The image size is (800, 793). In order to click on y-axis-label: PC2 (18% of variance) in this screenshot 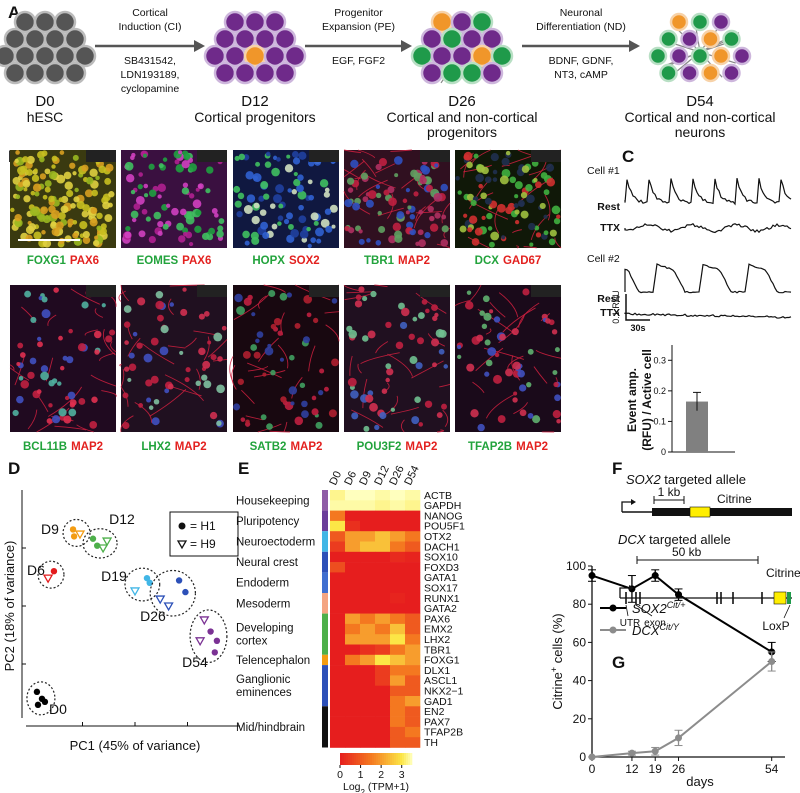, I will do `click(9, 606)`.